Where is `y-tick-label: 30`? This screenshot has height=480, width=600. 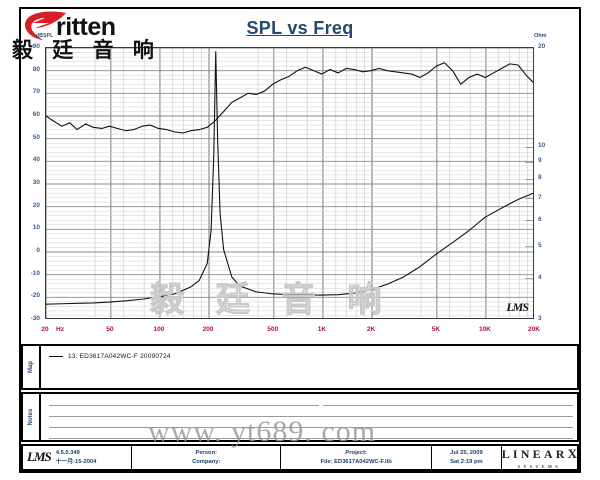
y-tick-label: 30 is located at coordinates (36, 182).